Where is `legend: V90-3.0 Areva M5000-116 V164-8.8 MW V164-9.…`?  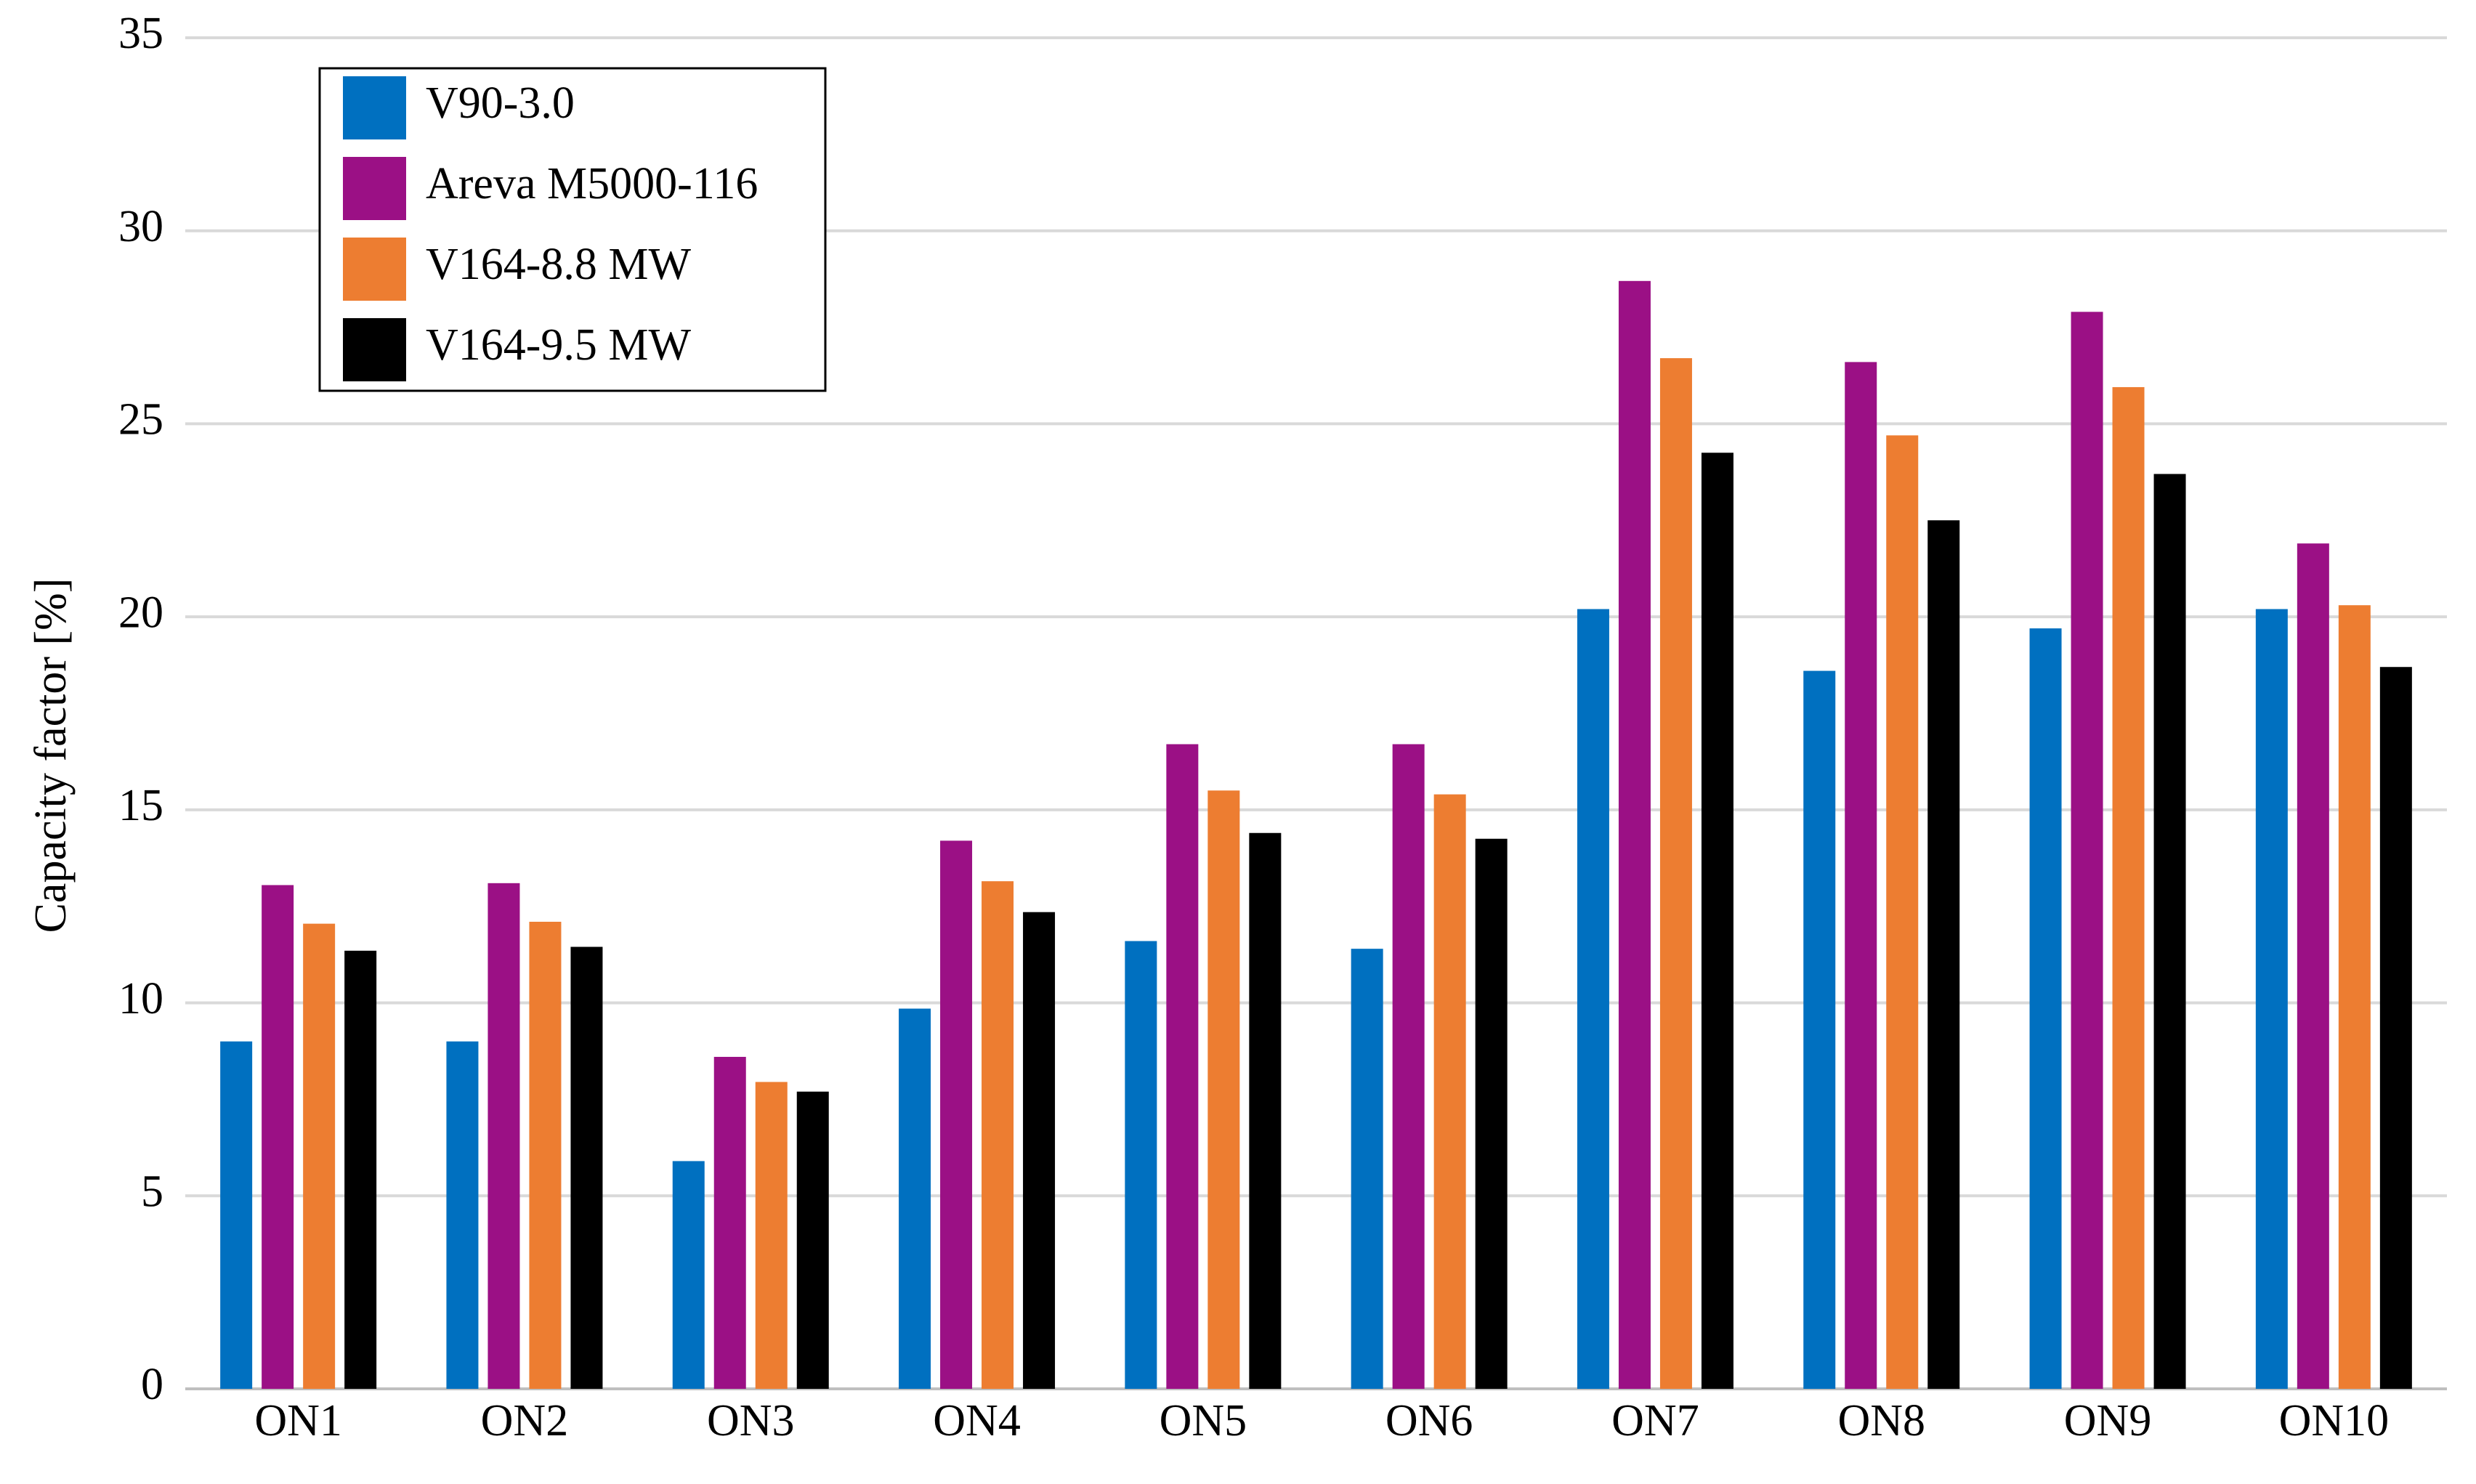
legend: V90-3.0 Areva M5000-116 V164-8.8 MW V164-9.… is located at coordinates (572, 230).